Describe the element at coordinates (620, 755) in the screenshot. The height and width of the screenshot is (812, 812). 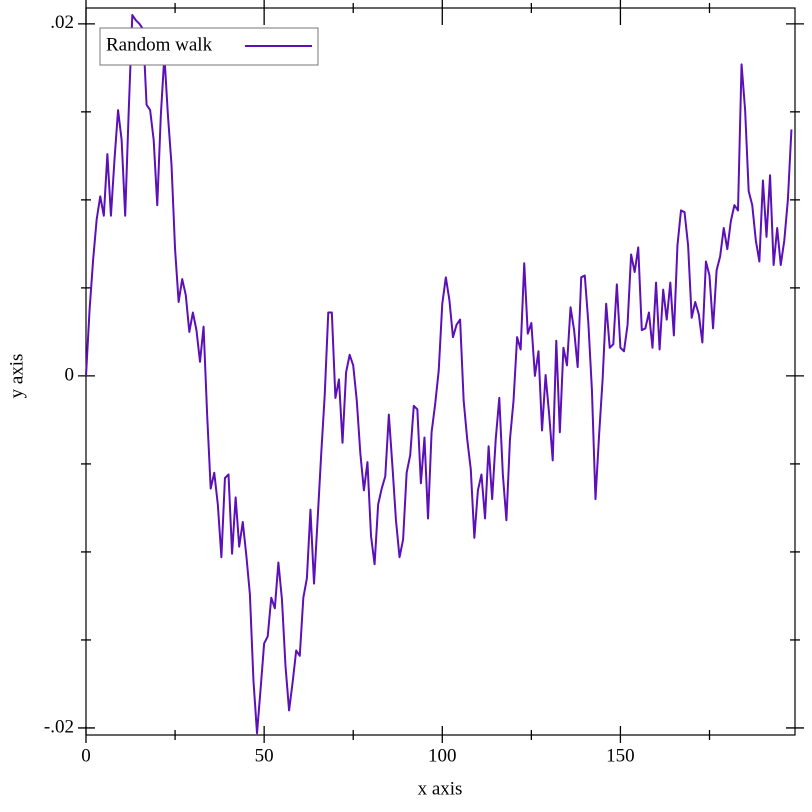
I see `x-tick-label: 150` at that location.